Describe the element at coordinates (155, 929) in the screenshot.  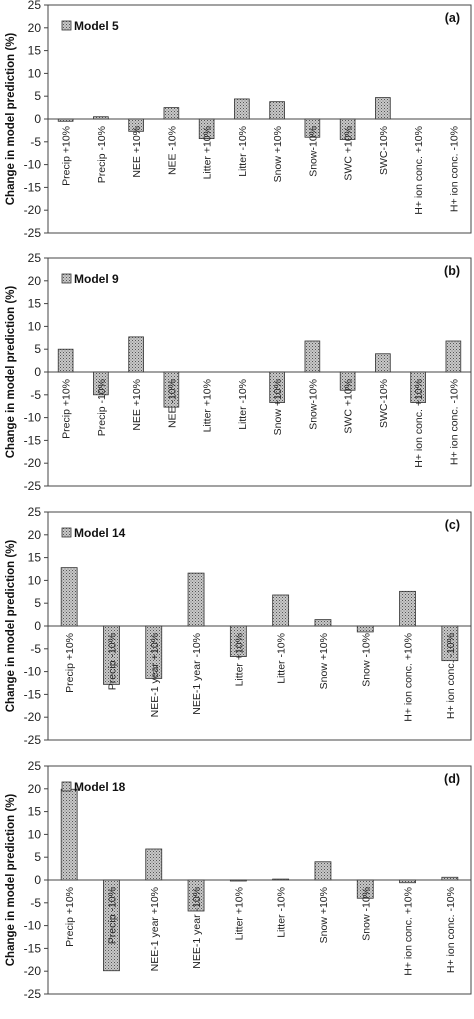
I see `category-label: NEE-1 year +10%` at that location.